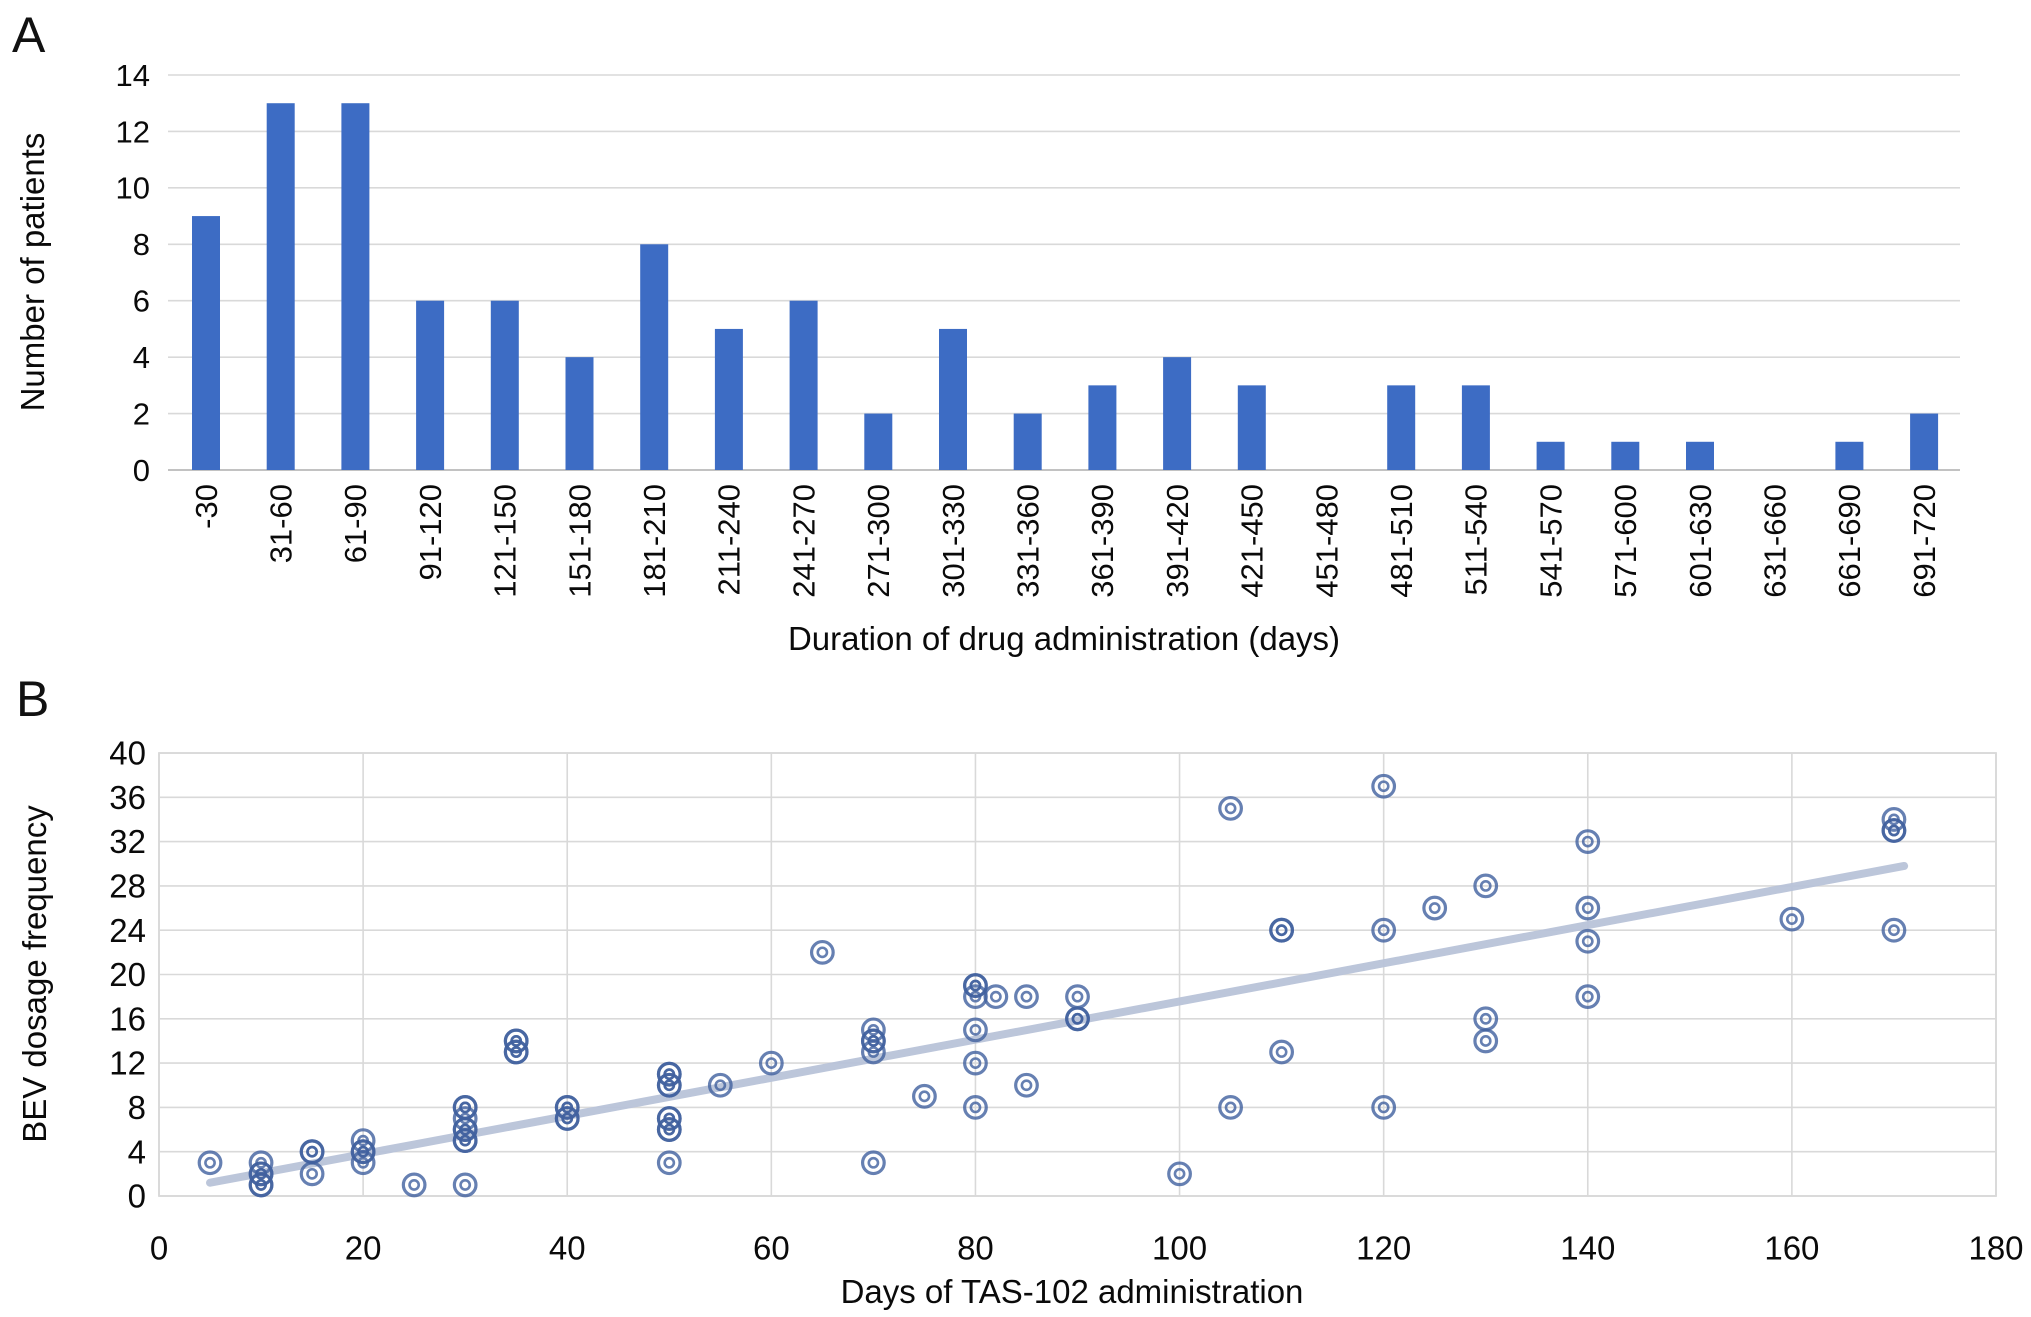  What do you see at coordinates (1476, 539) in the screenshot?
I see `x-tick-label: 511-540` at bounding box center [1476, 539].